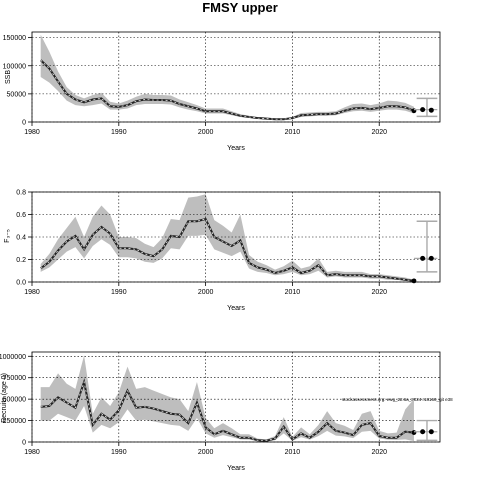 This screenshot has height=485, width=480. I want to click on f-ytick-label: 0.8, so click(21, 193).